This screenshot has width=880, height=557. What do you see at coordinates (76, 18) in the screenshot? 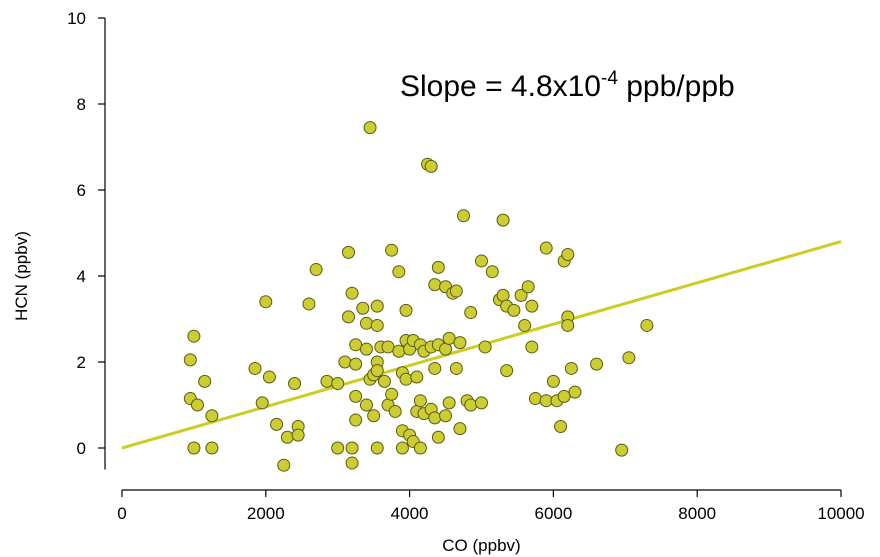
I see `y-tick-label: 10` at bounding box center [76, 18].